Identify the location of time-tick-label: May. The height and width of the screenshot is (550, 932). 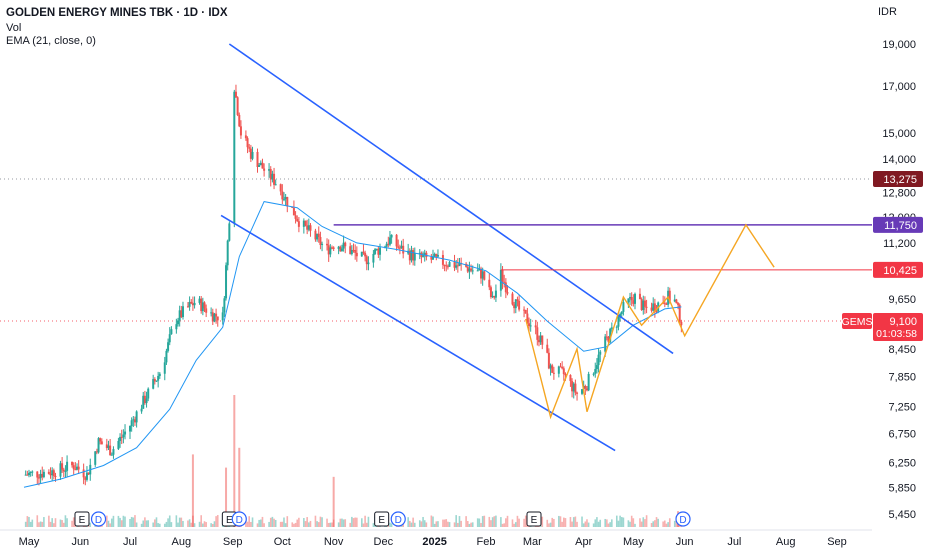
(29, 542).